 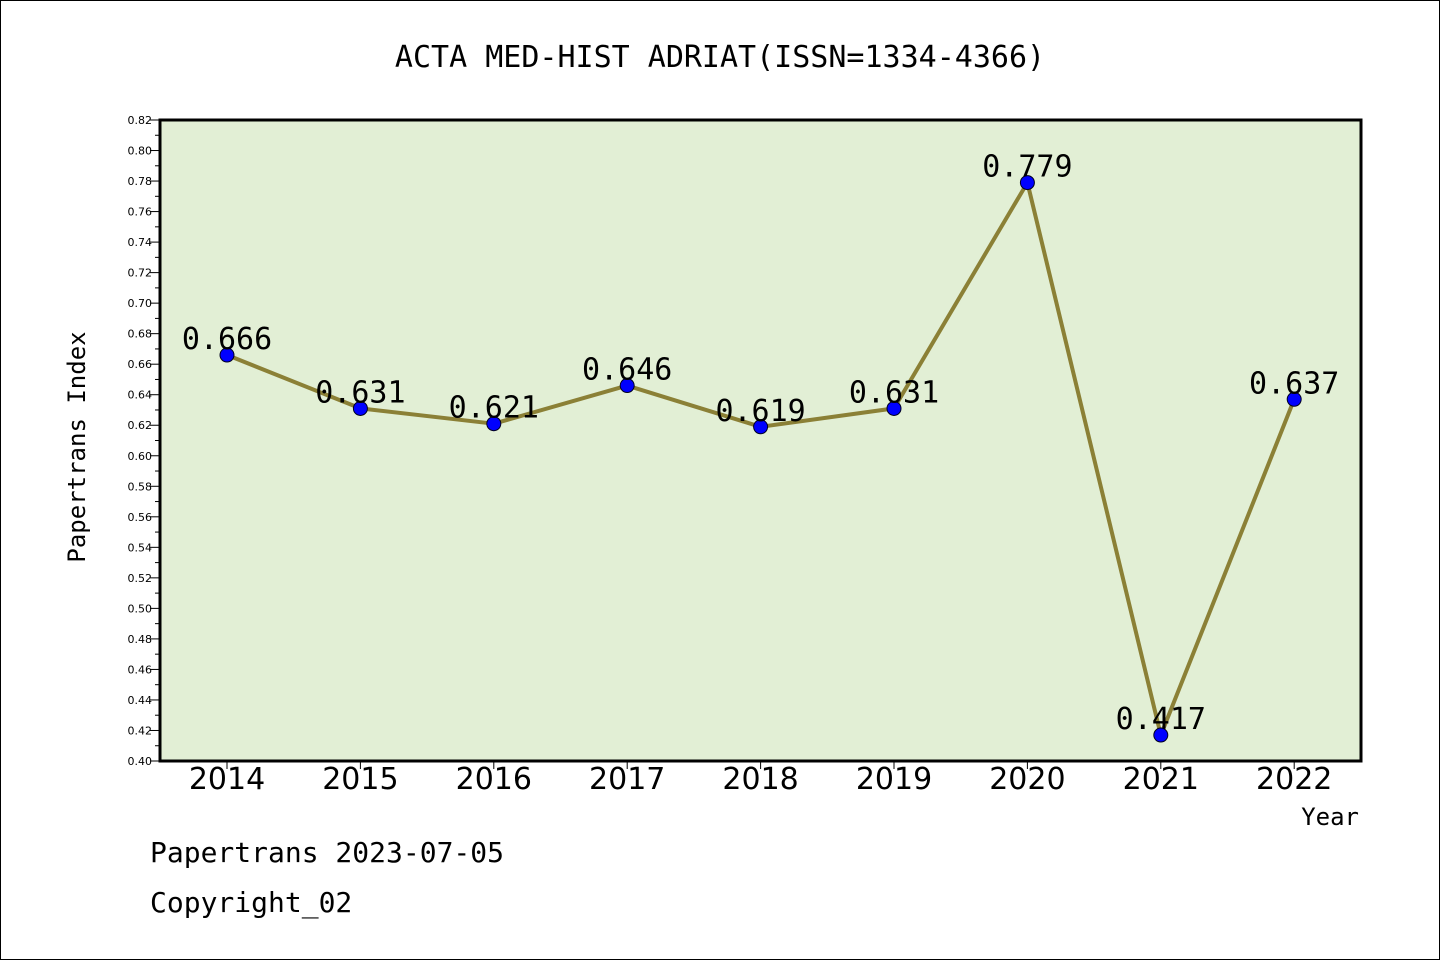 What do you see at coordinates (140, 547) in the screenshot?
I see `y-tick-label: 0.54` at bounding box center [140, 547].